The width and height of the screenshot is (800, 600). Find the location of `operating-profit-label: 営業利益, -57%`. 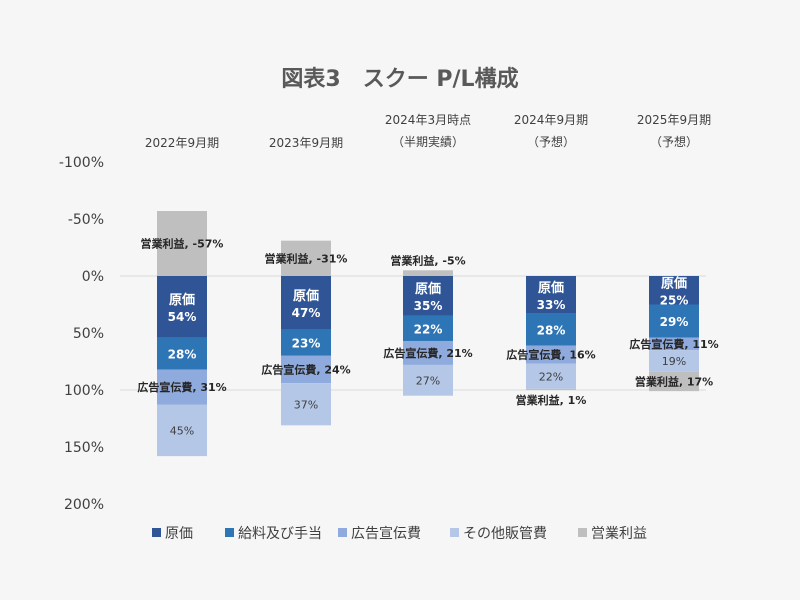

operating-profit-label: 営業利益, -57% is located at coordinates (182, 244).